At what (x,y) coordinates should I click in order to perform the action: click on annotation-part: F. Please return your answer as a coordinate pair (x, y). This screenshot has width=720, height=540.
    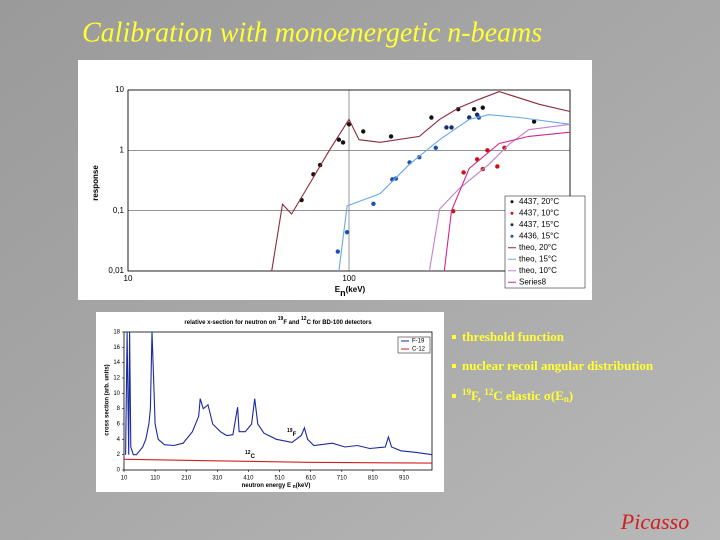
    Looking at the image, I should click on (295, 435).